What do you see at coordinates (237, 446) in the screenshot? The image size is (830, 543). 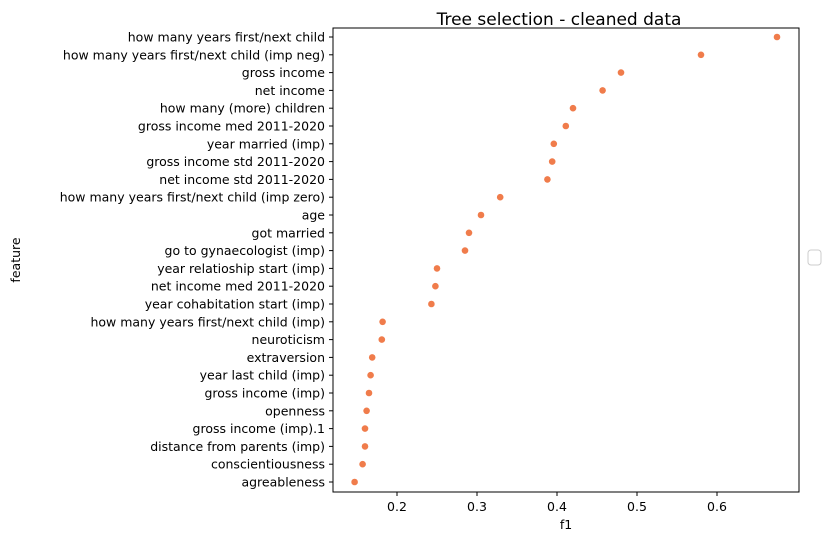 I see `y-tick-label: distance from parents (imp)` at bounding box center [237, 446].